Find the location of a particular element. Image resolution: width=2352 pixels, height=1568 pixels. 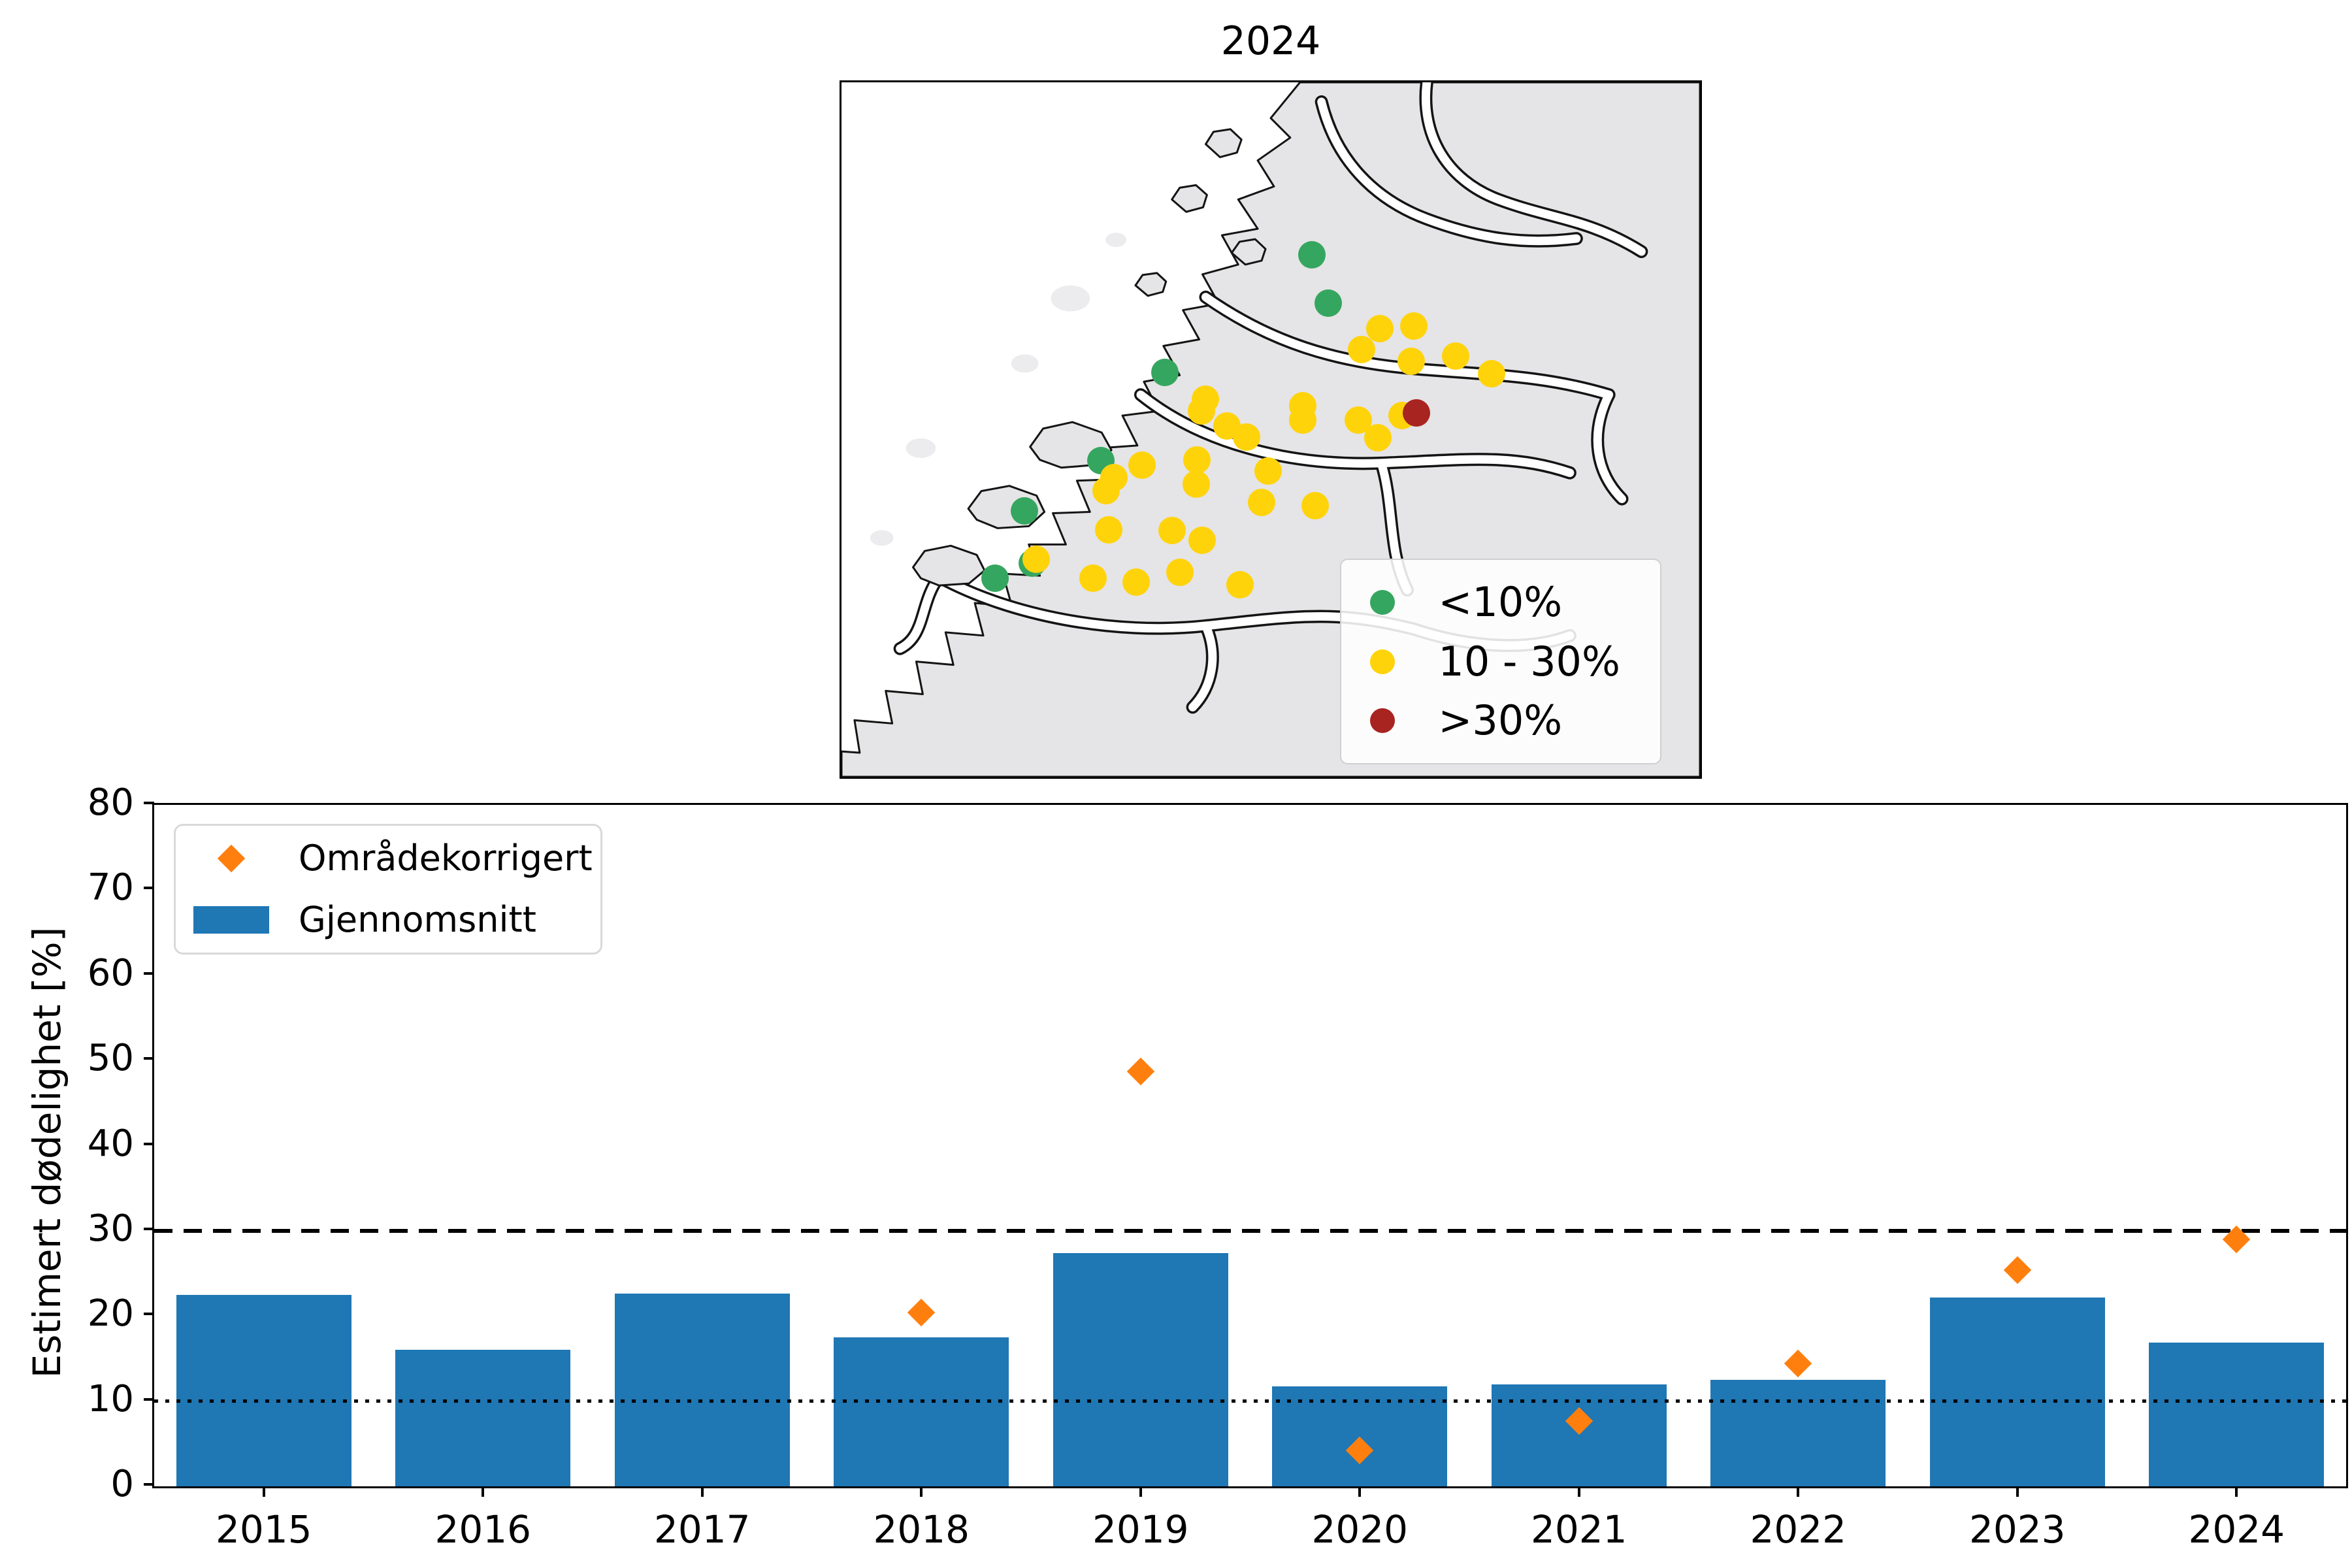

x-tick-label-2018: 2018 is located at coordinates (921, 1529).